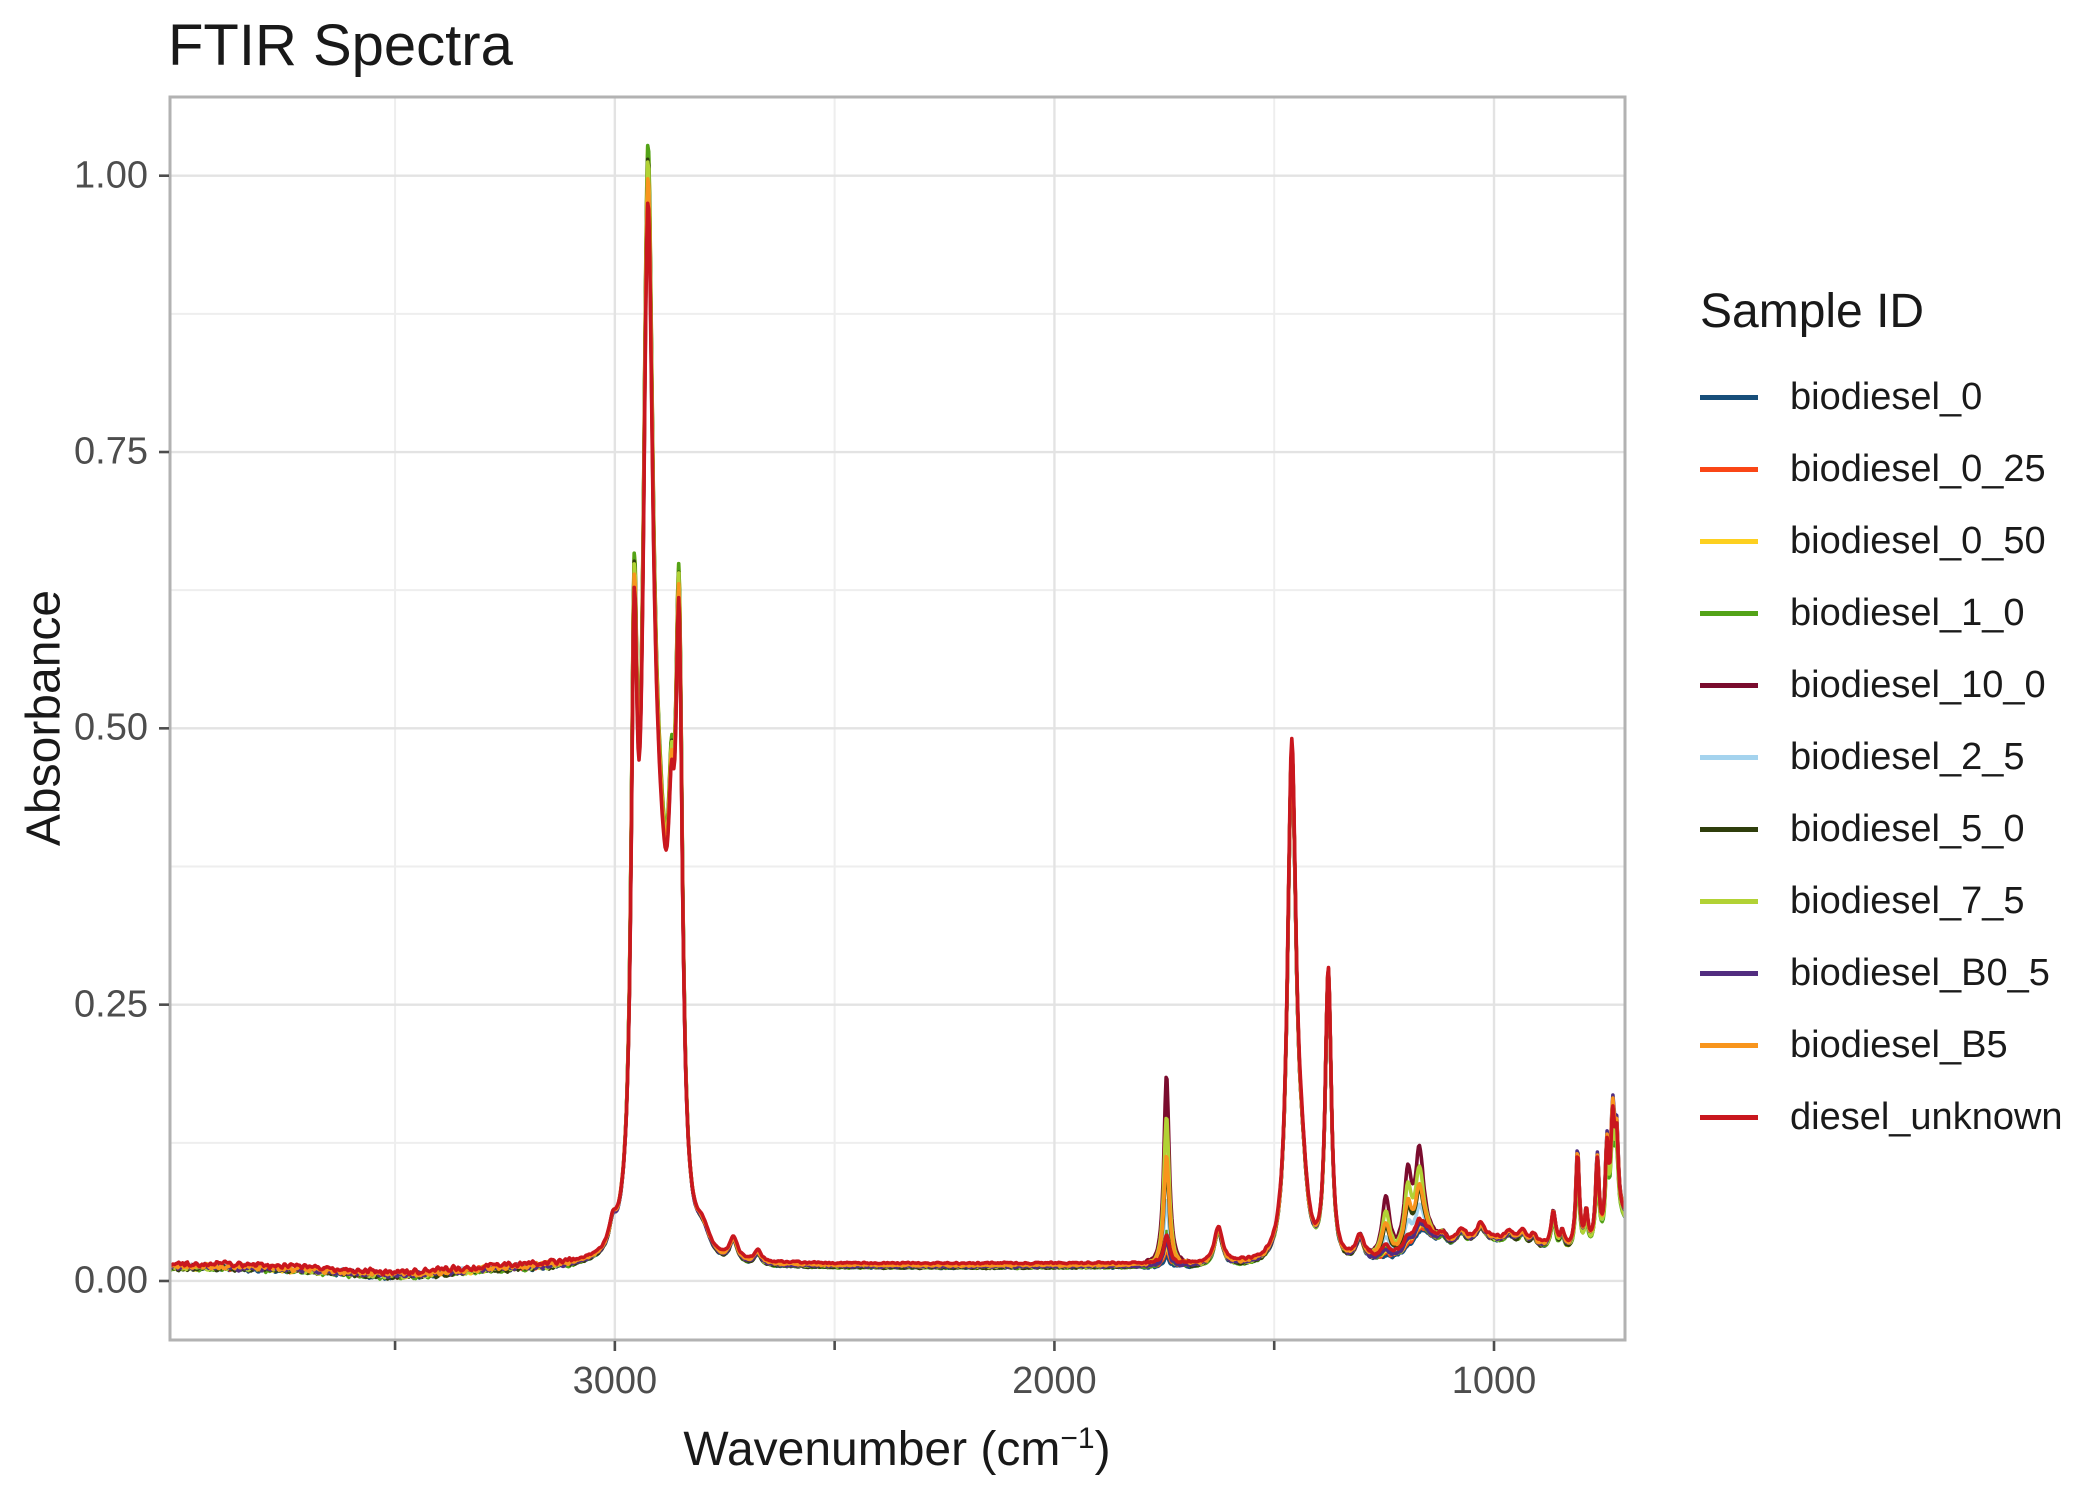 Image resolution: width=2100 pixels, height=1500 pixels. What do you see at coordinates (1918, 468) in the screenshot?
I see `legend-label: biodiesel_0_25` at bounding box center [1918, 468].